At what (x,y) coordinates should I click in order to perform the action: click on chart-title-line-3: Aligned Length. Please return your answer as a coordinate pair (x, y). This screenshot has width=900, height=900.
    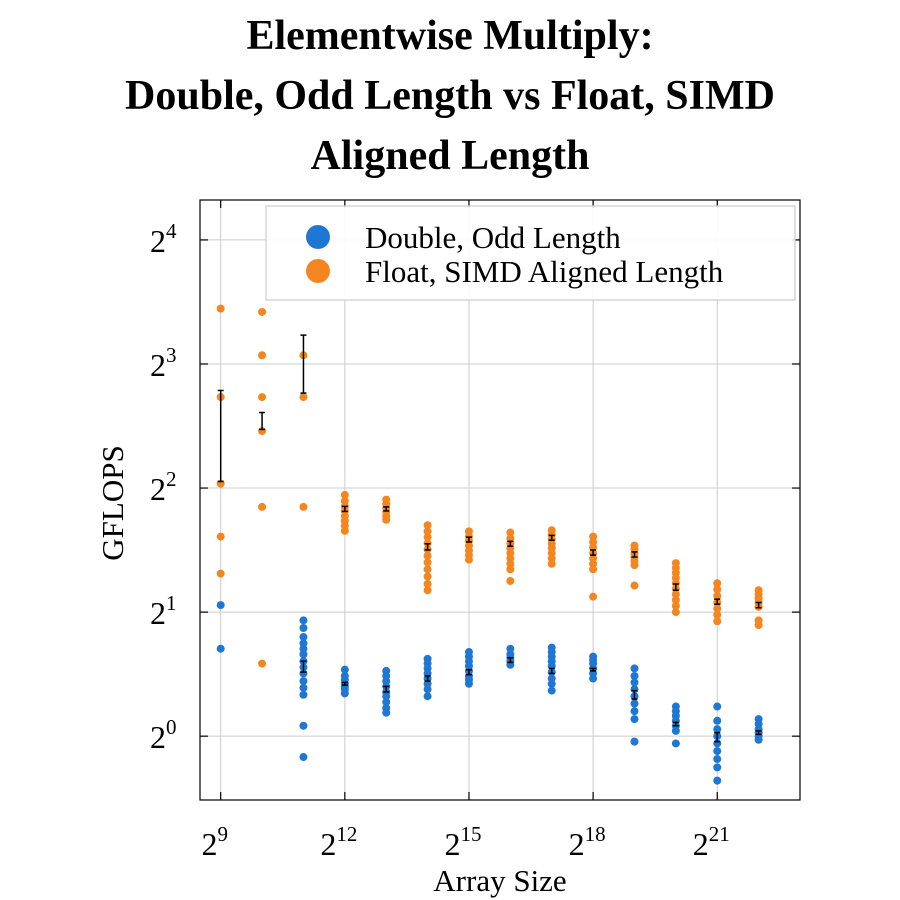
    Looking at the image, I should click on (450, 156).